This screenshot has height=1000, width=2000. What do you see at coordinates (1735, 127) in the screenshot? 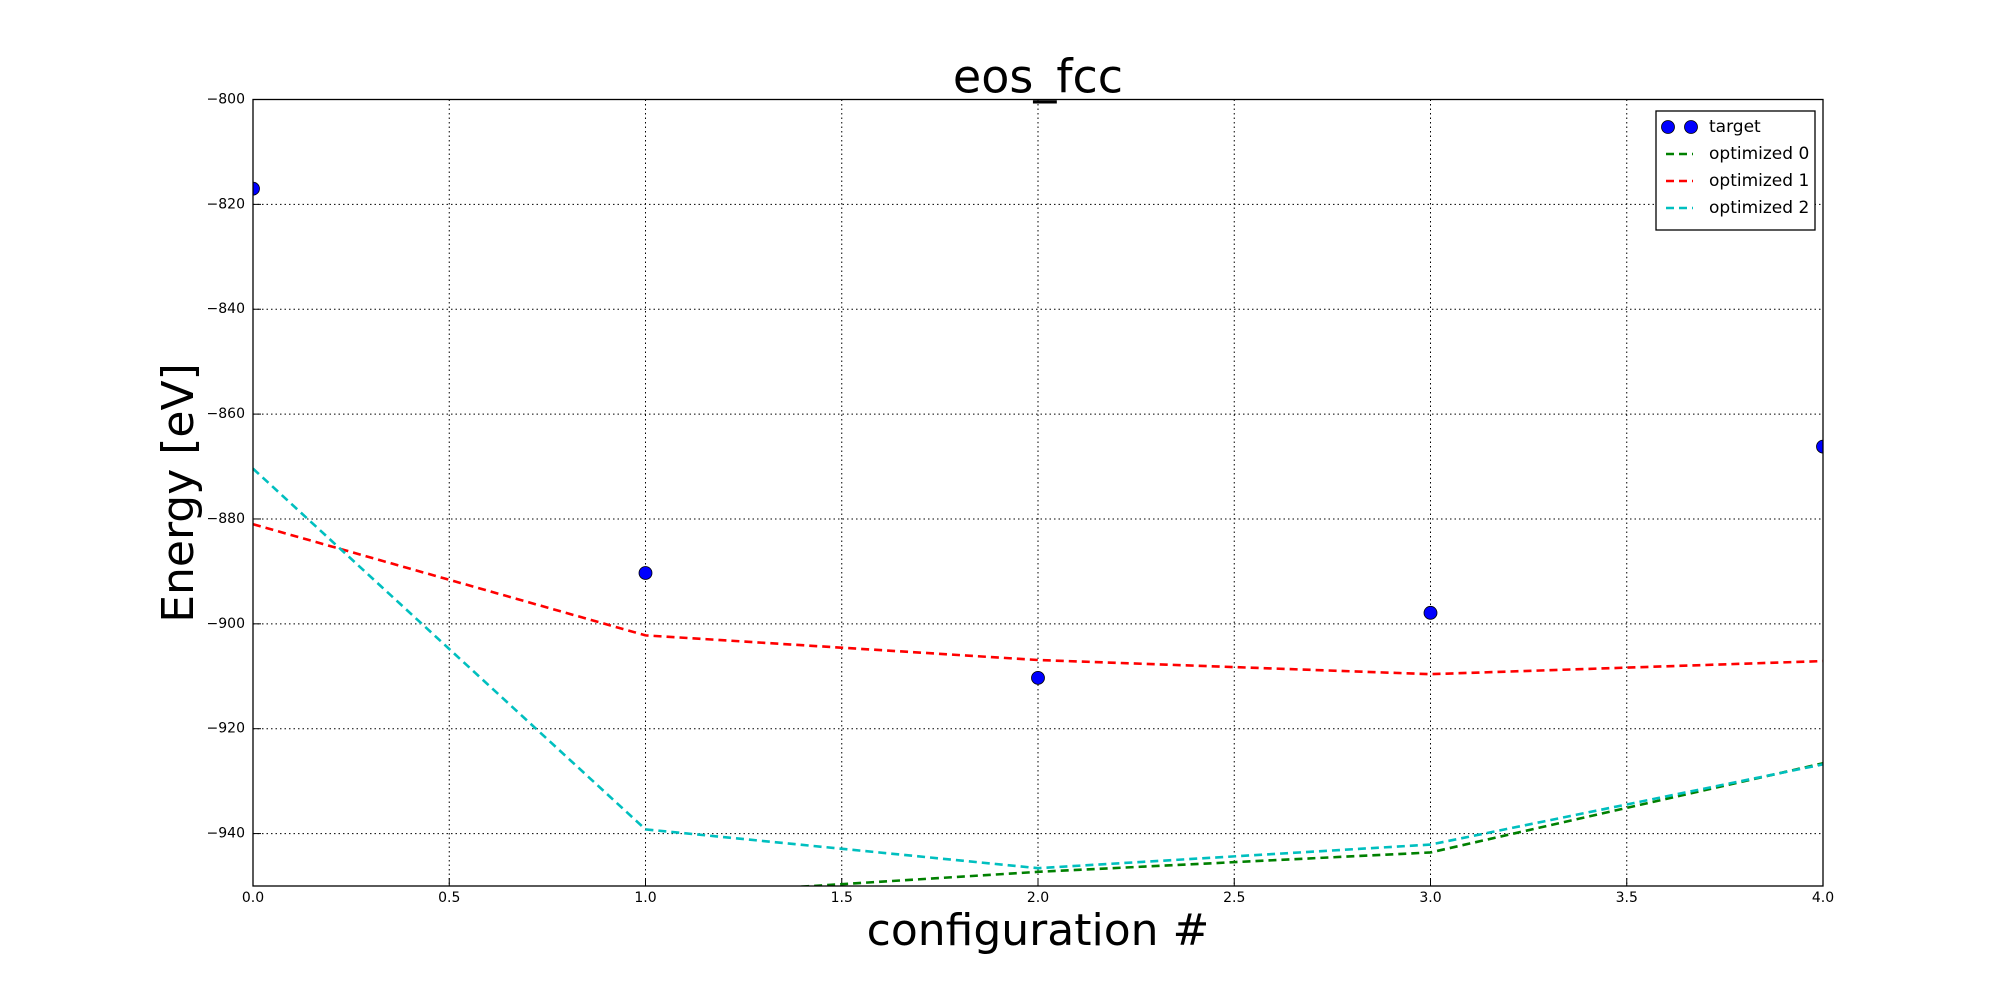
I see `legend-label: target` at bounding box center [1735, 127].